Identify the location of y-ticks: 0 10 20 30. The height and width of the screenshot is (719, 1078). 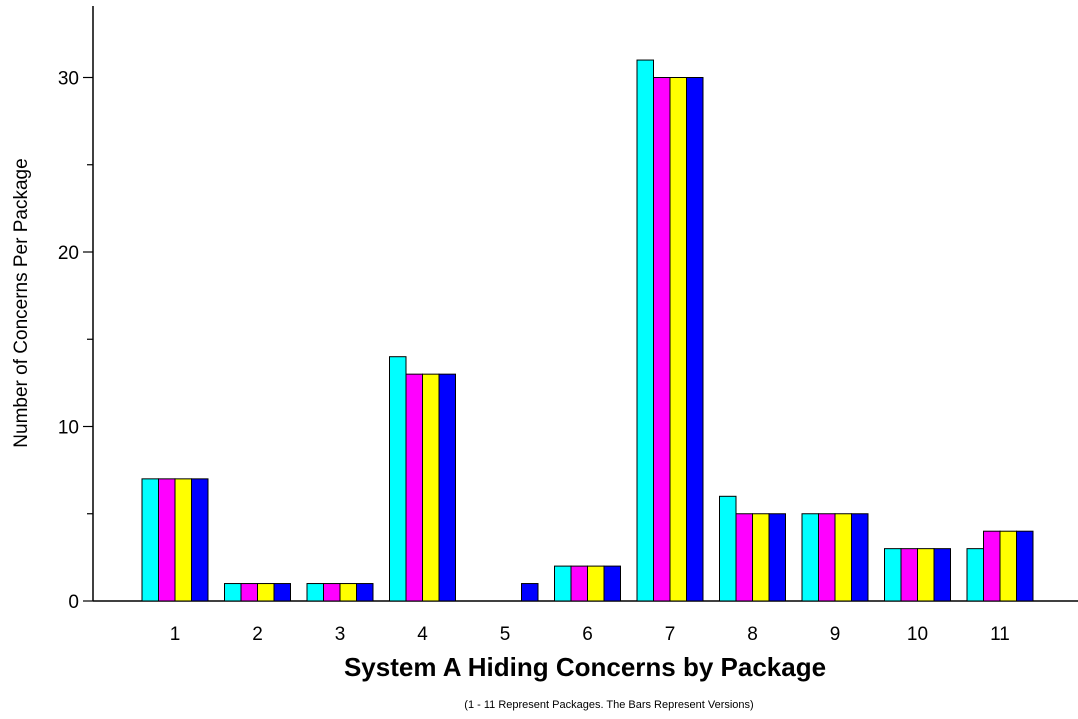
(75, 341).